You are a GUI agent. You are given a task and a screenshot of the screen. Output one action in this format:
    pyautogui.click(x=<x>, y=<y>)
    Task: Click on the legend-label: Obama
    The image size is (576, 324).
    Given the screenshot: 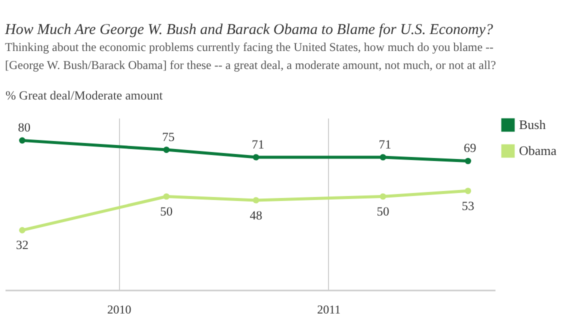 What is the action you would take?
    pyautogui.click(x=538, y=150)
    